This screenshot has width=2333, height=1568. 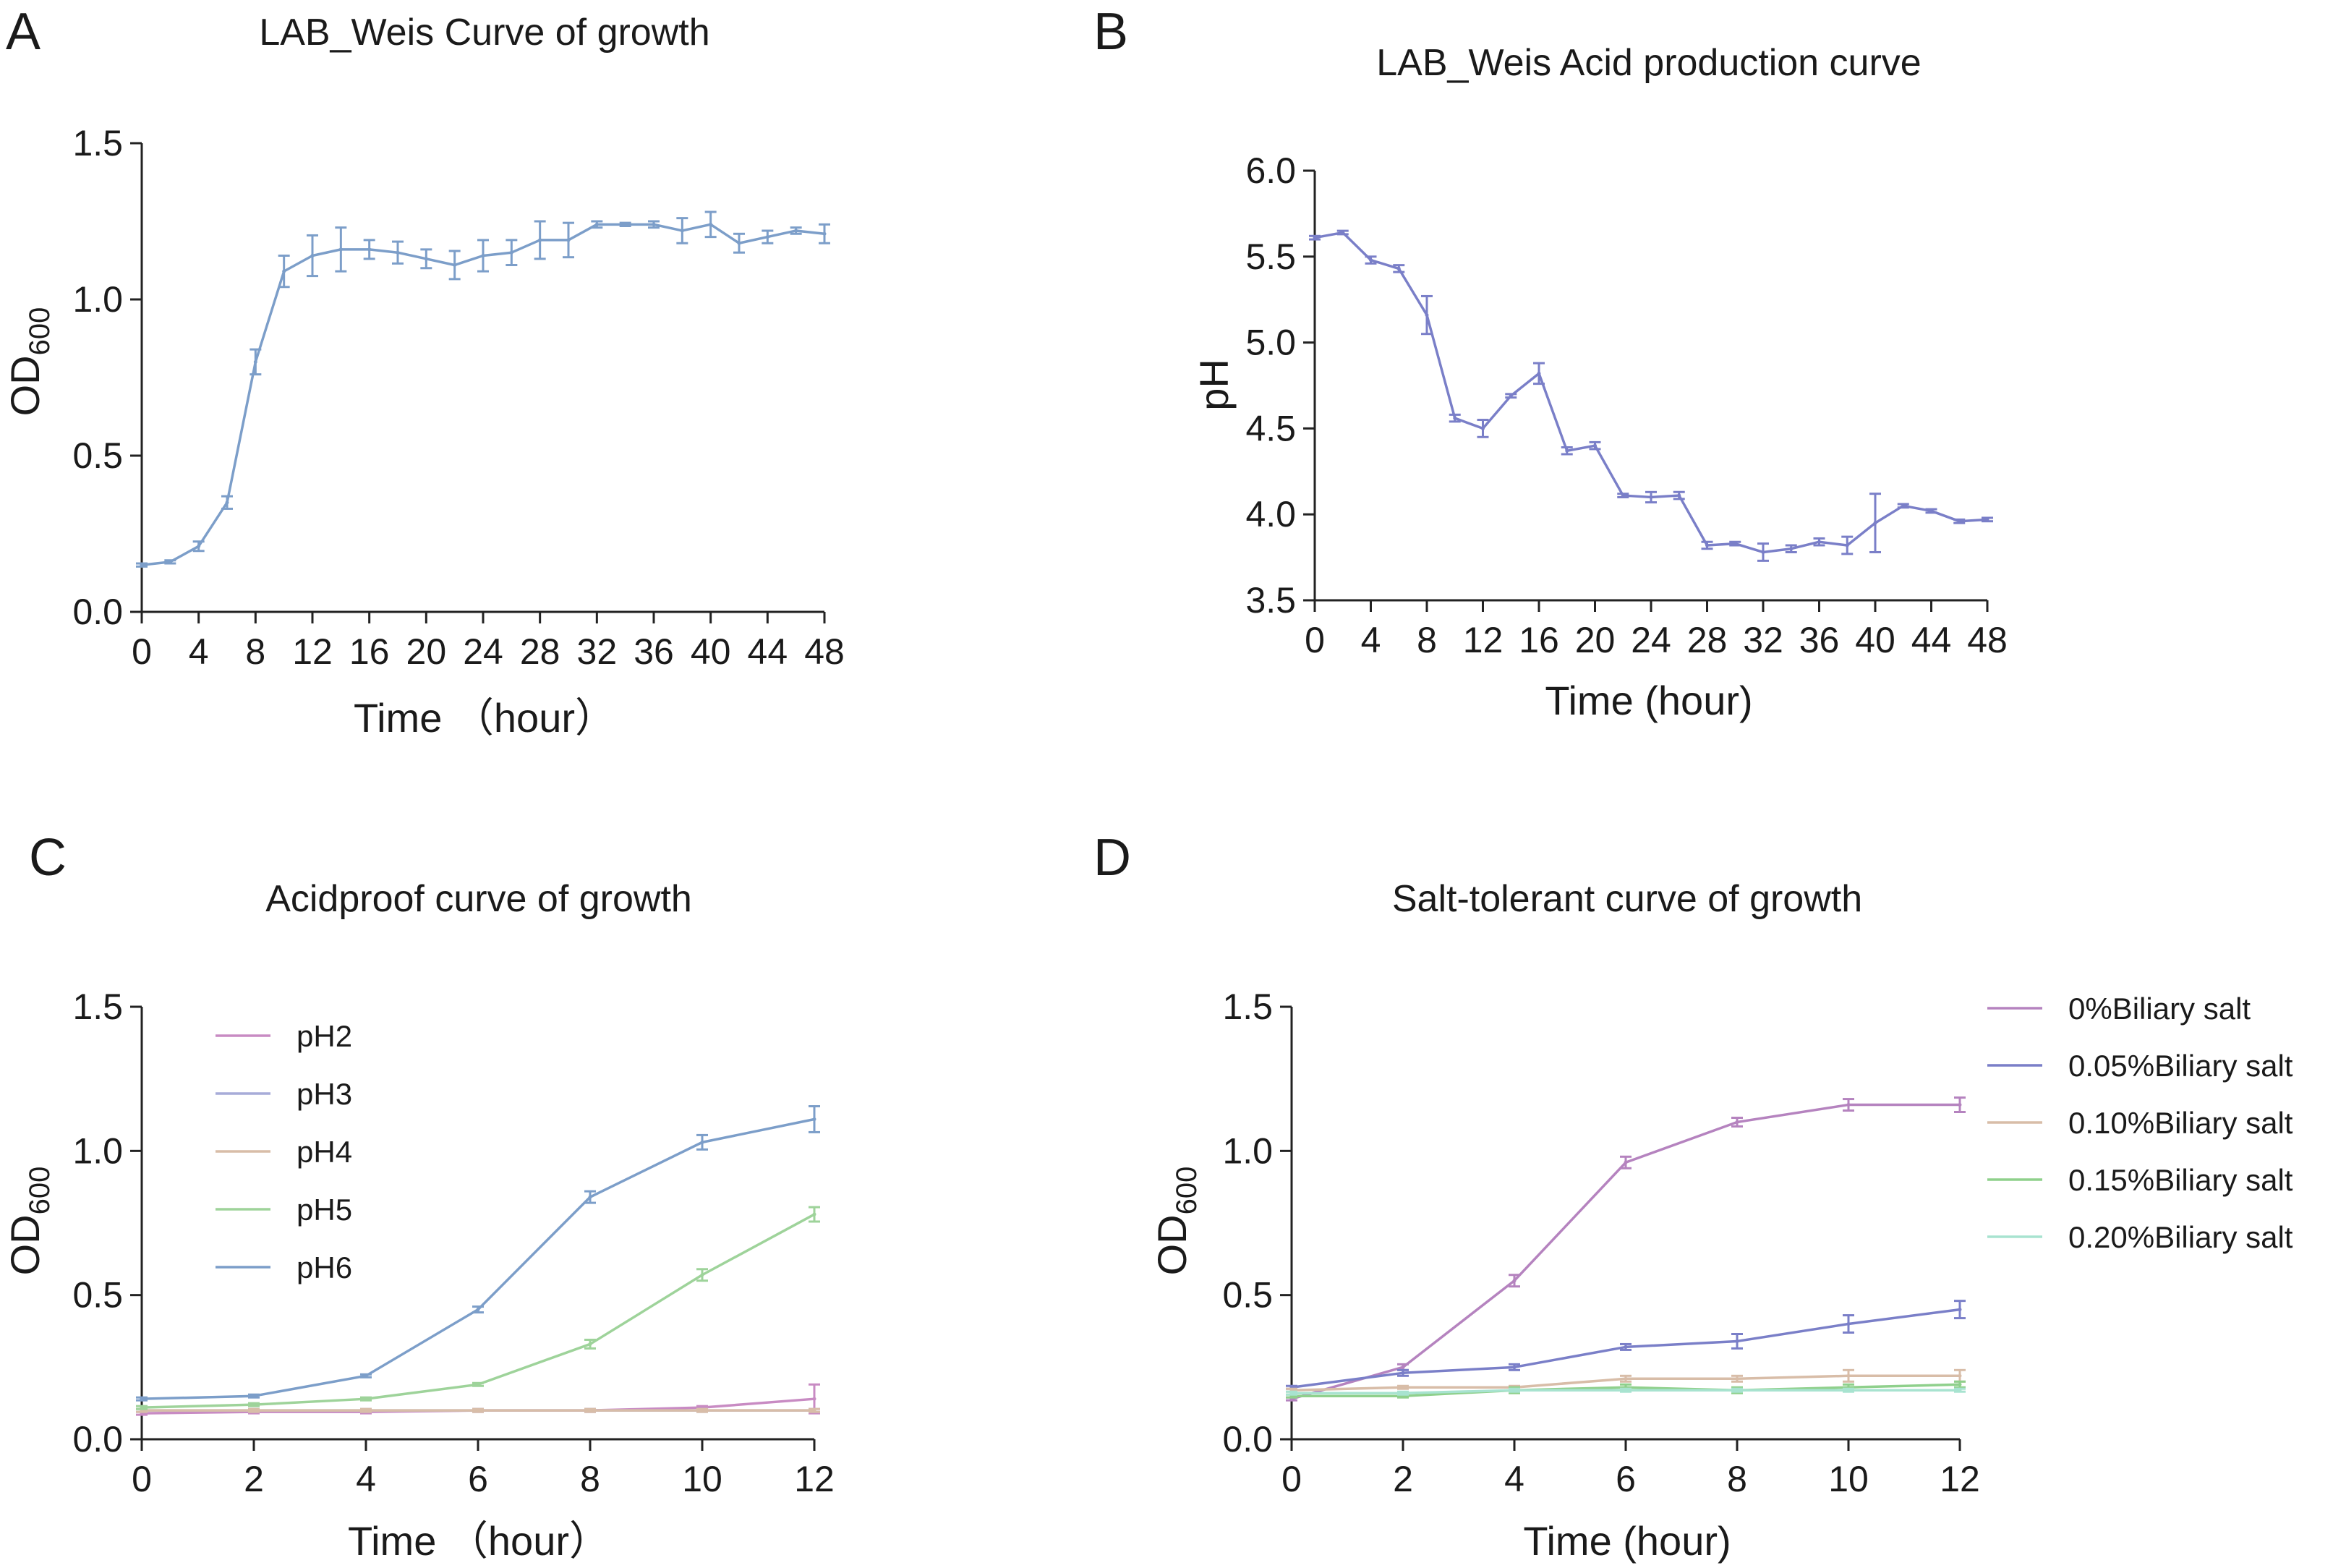 I want to click on panel-a-ylabel-sub: 600, so click(x=40, y=331).